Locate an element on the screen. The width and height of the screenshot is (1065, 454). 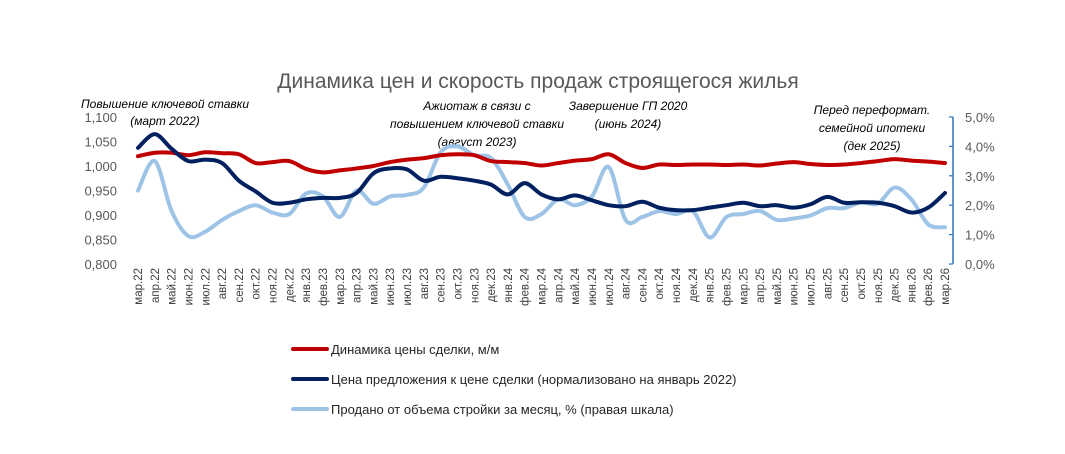
x-tick-label: мар.23 is located at coordinates (341, 286).